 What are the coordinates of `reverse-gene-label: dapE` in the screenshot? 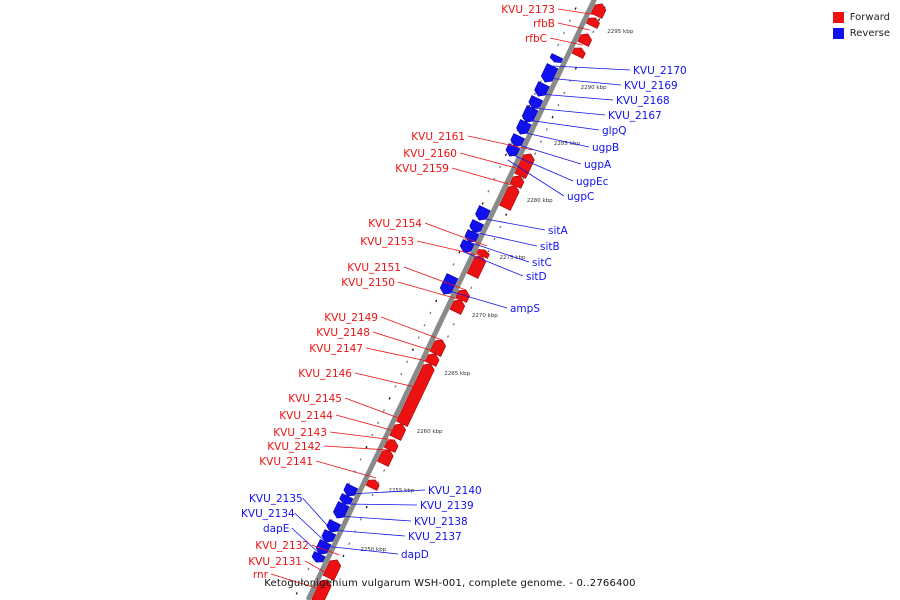 It's located at (276, 529).